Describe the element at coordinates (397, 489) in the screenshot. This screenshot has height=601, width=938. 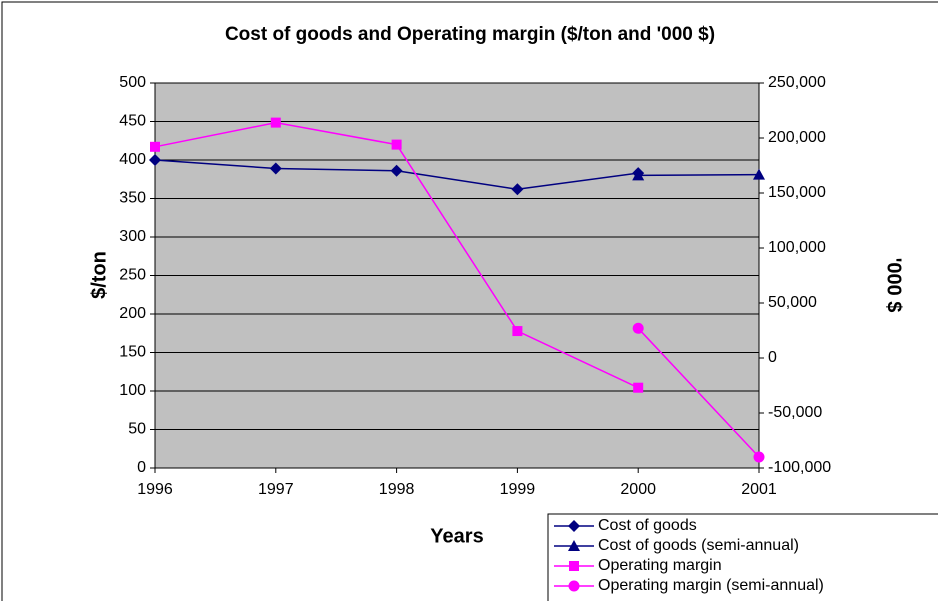
I see `x-tick-label: 1998` at that location.